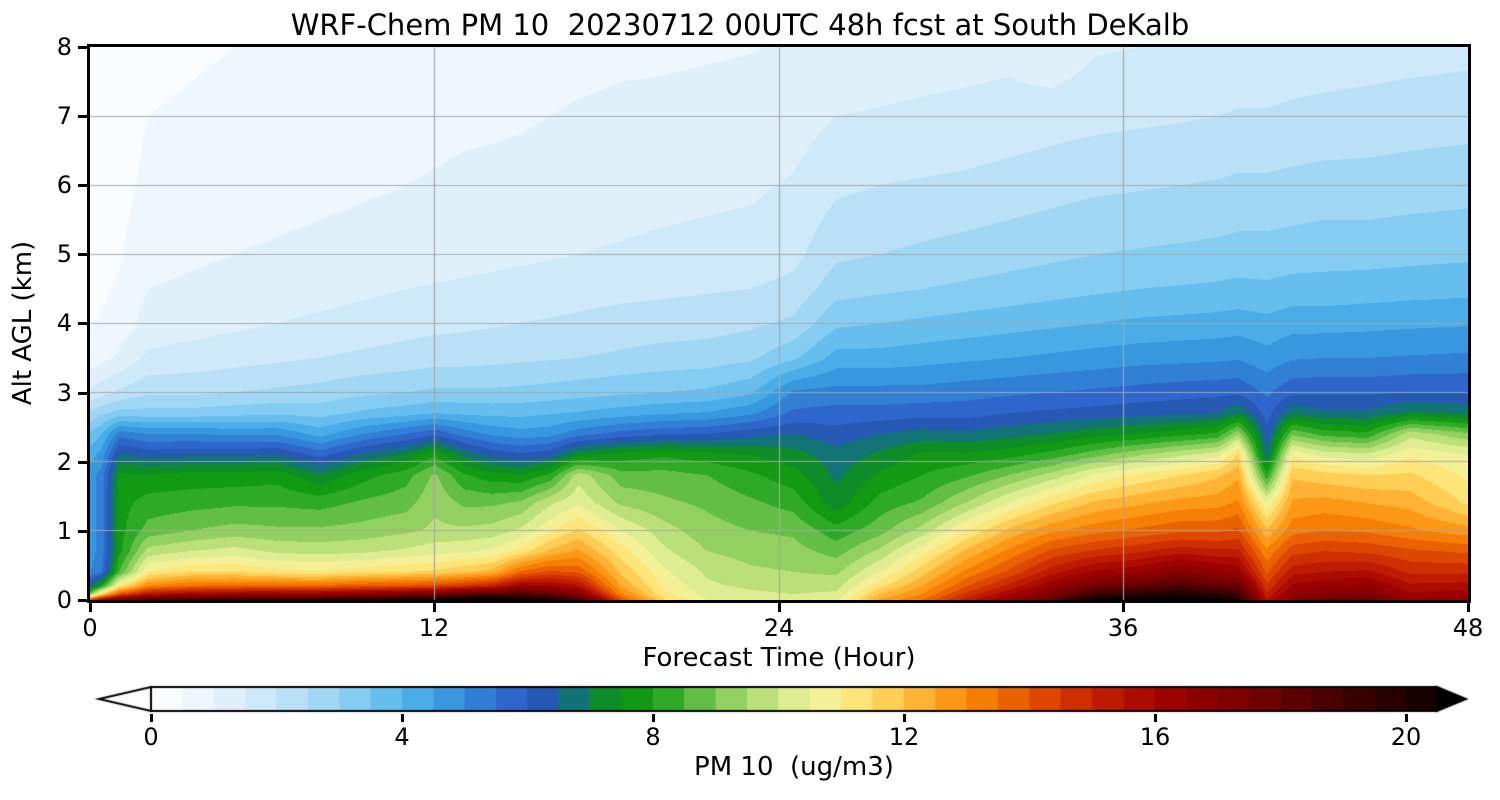 This screenshot has width=1500, height=800. Describe the element at coordinates (23, 323) in the screenshot. I see `y-axis-label: Alt AGL (km)` at that location.